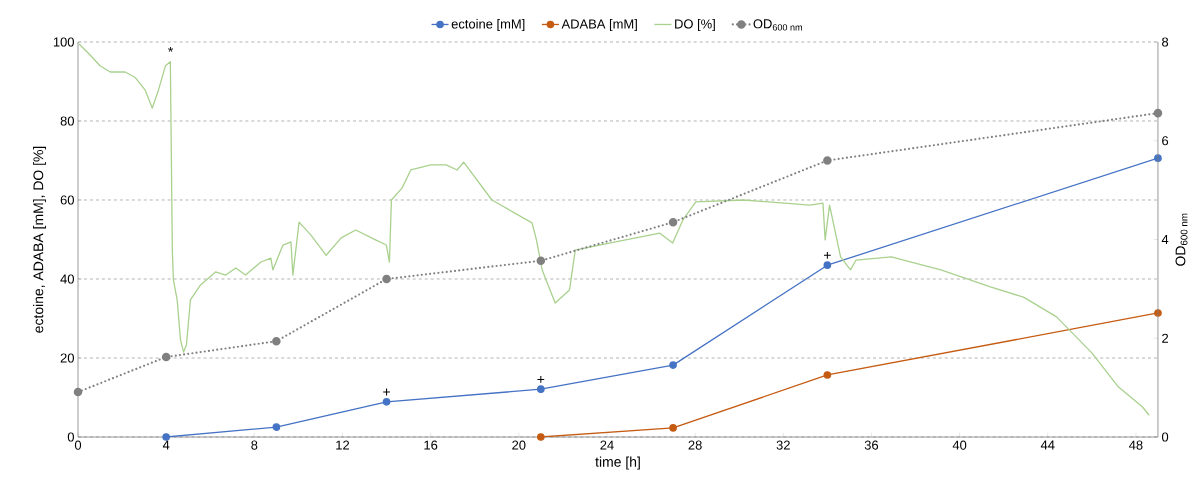  I want to click on x-tick-label: 28, so click(695, 445).